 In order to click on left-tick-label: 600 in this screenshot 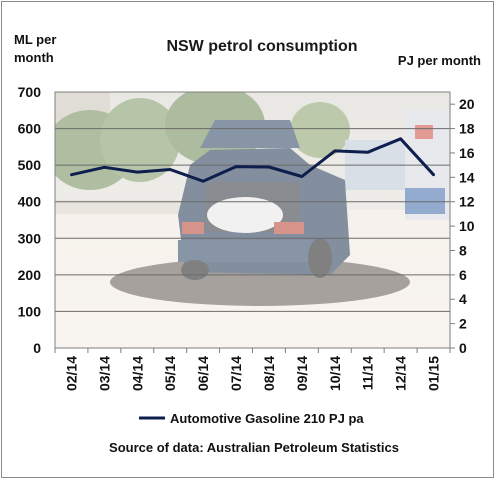, I will do `click(30, 129)`.